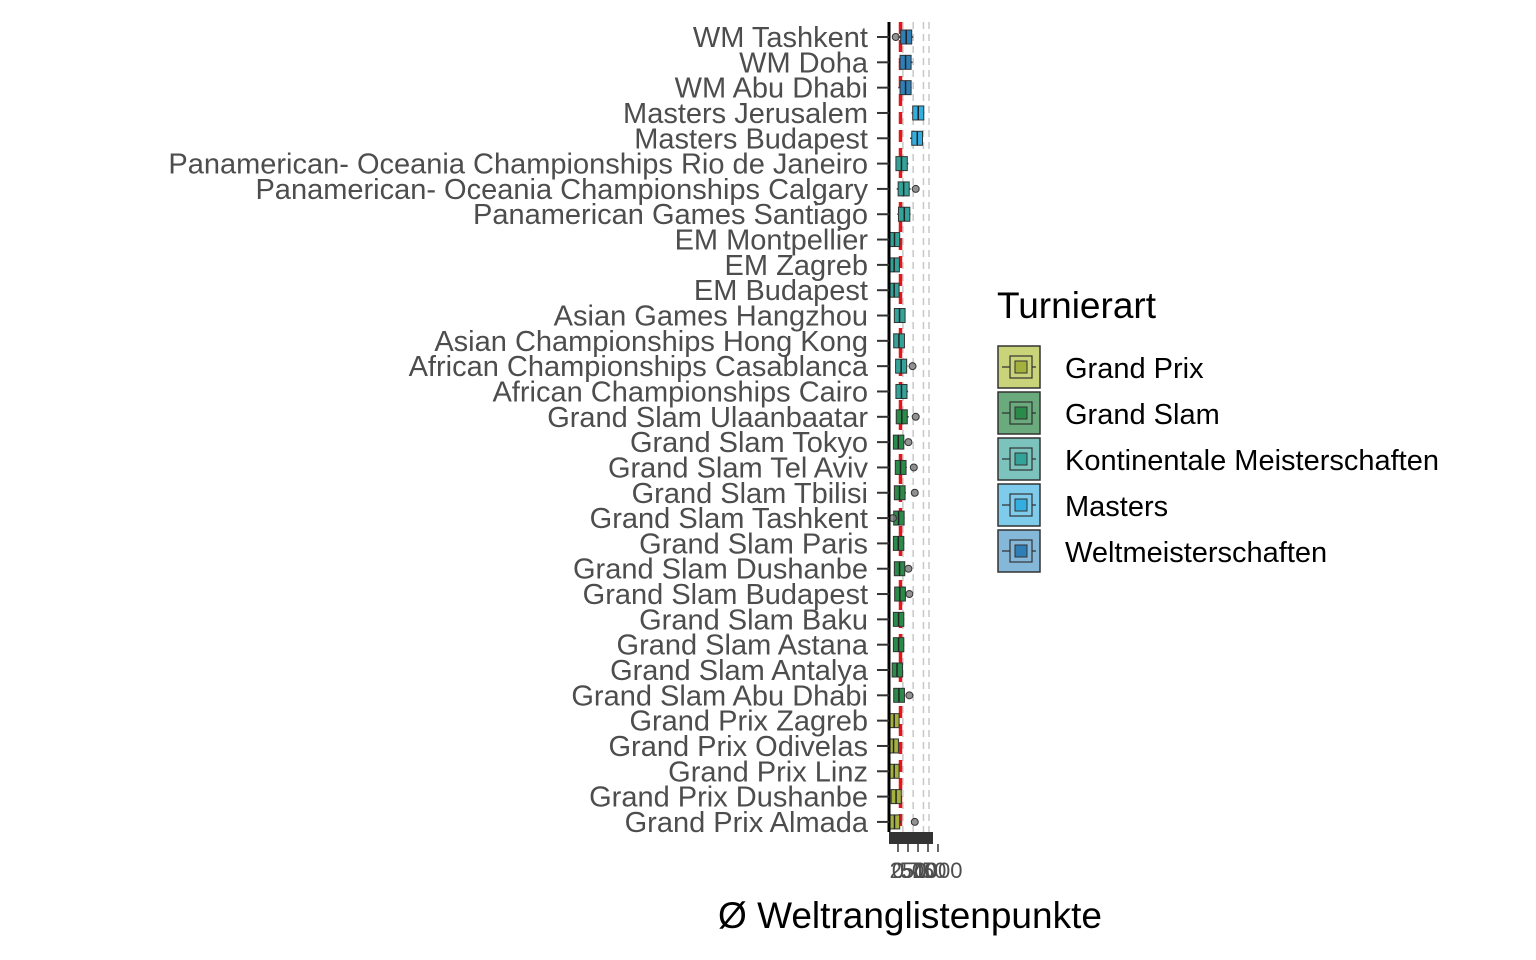  What do you see at coordinates (753, 620) in the screenshot?
I see `y-tick-label: Grand Slam Baku` at bounding box center [753, 620].